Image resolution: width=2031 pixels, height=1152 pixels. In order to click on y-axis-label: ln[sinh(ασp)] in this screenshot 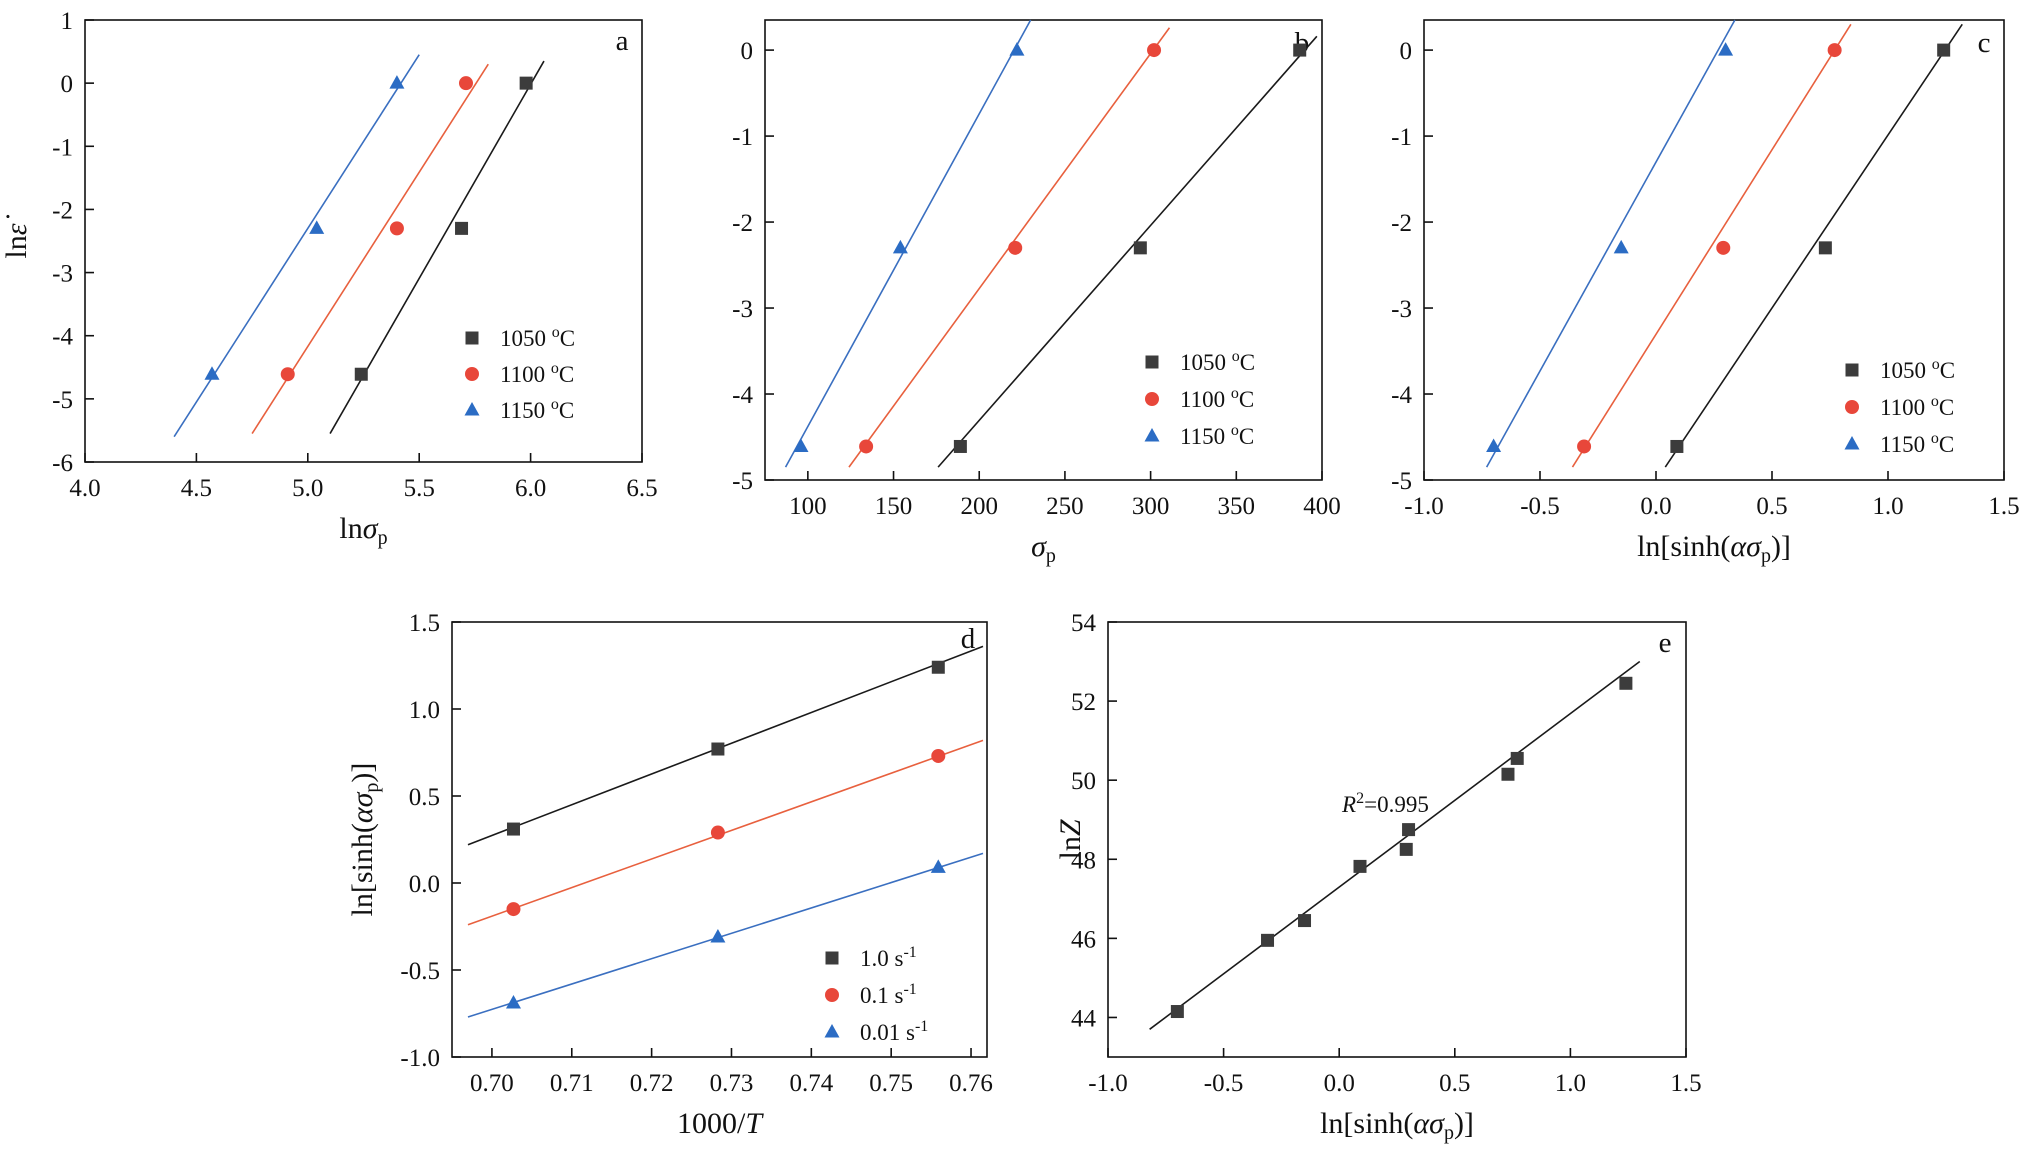, I will do `click(364, 840)`.